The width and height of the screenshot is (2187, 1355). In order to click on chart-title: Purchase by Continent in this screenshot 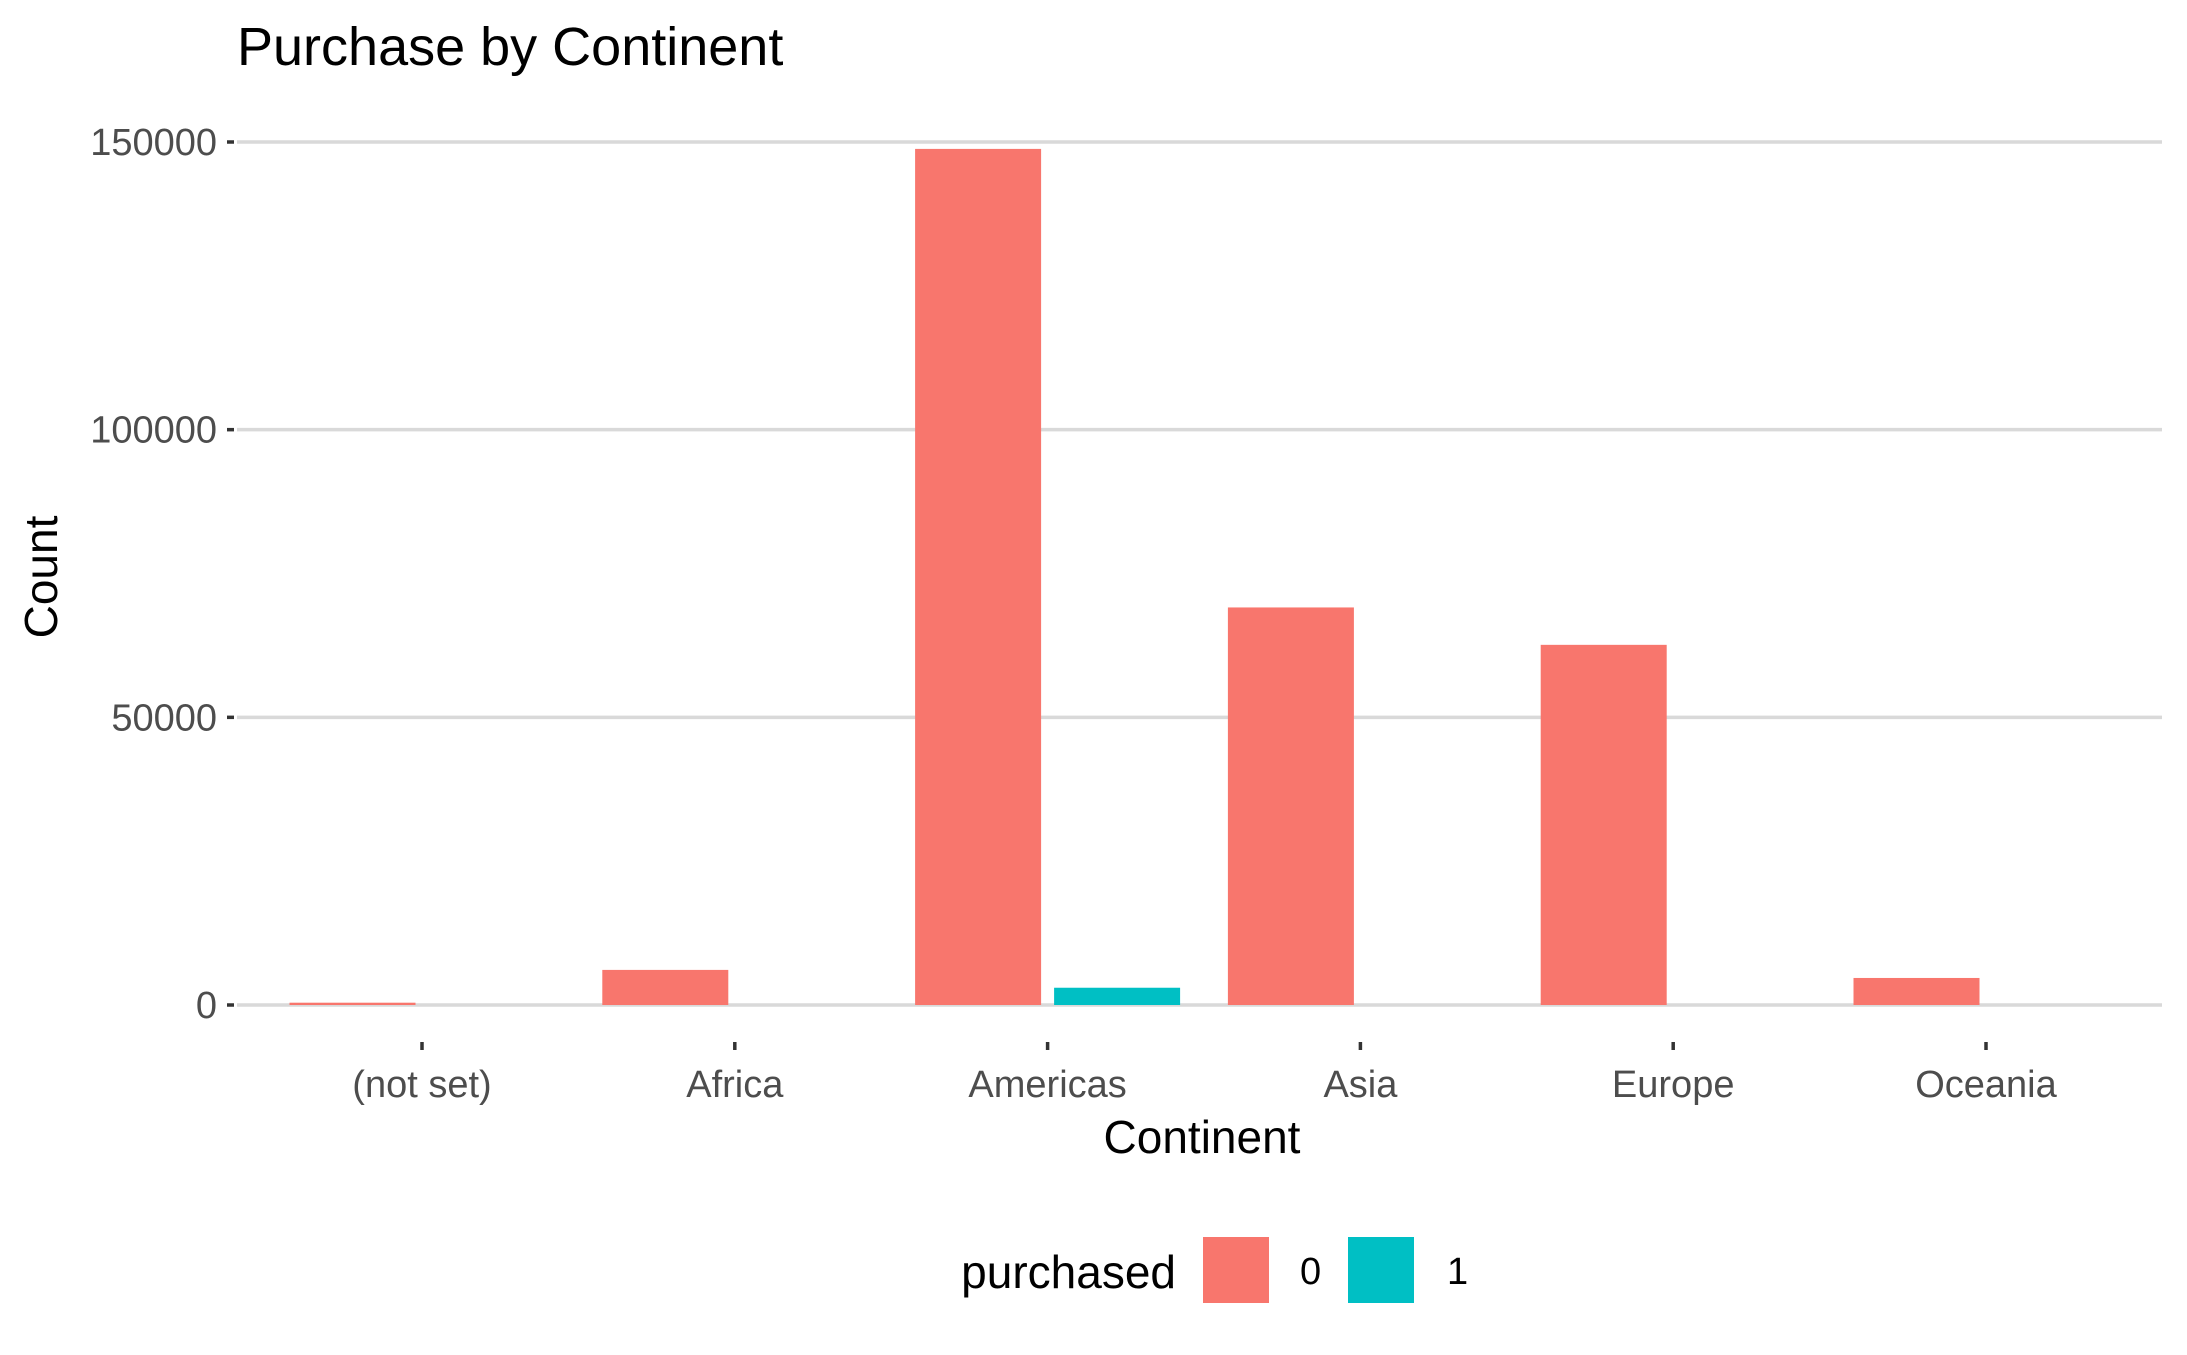, I will do `click(510, 47)`.